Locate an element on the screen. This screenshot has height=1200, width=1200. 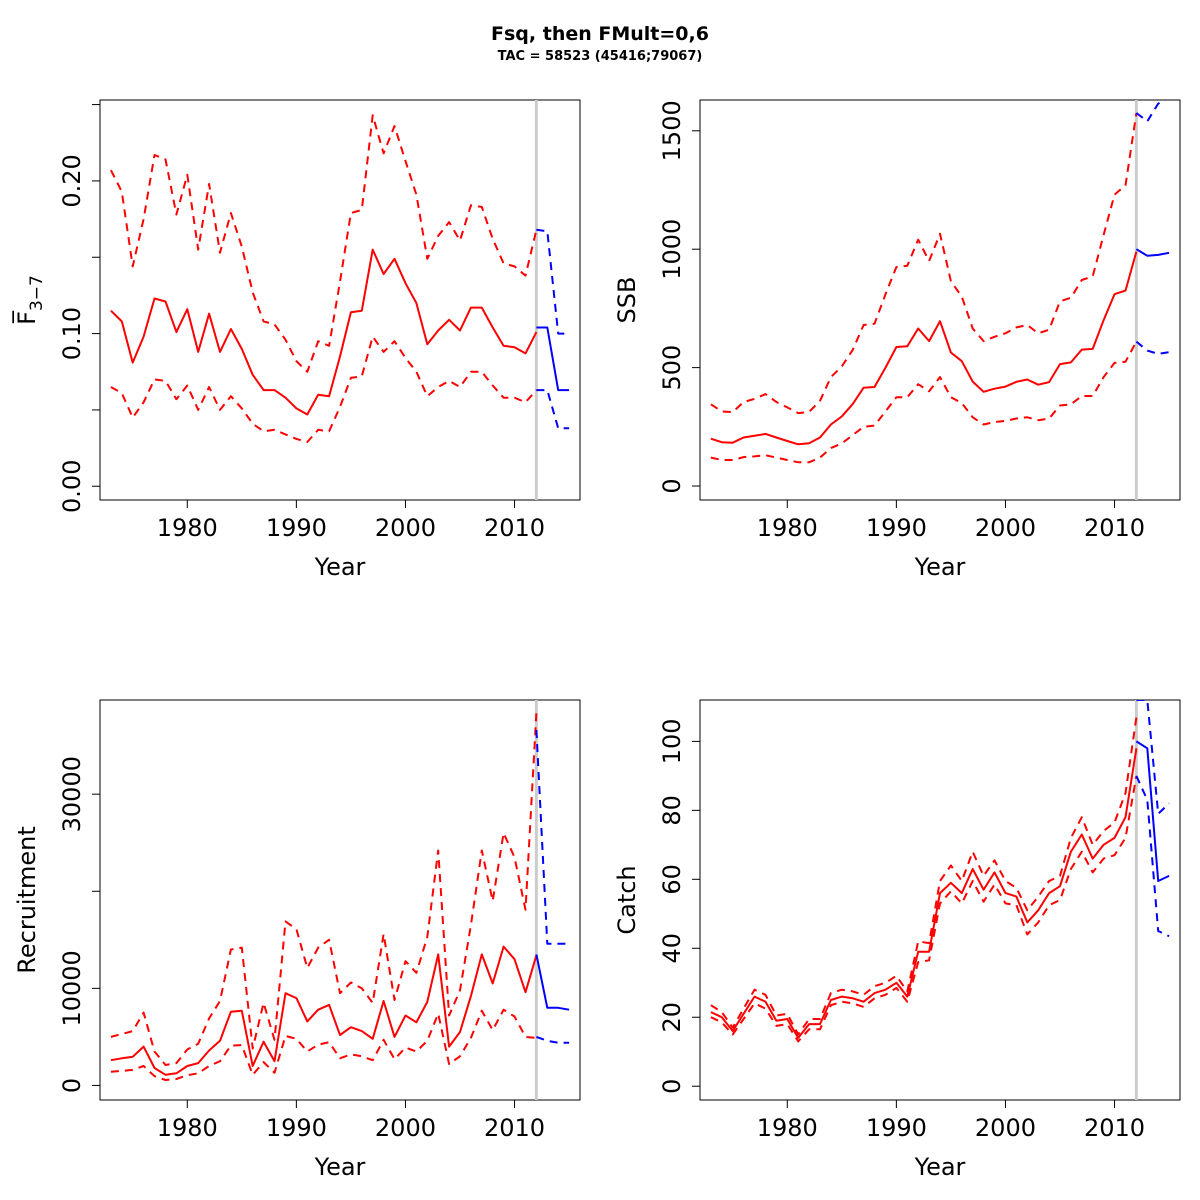
ssb-y-axis-title: SSB is located at coordinates (627, 300).